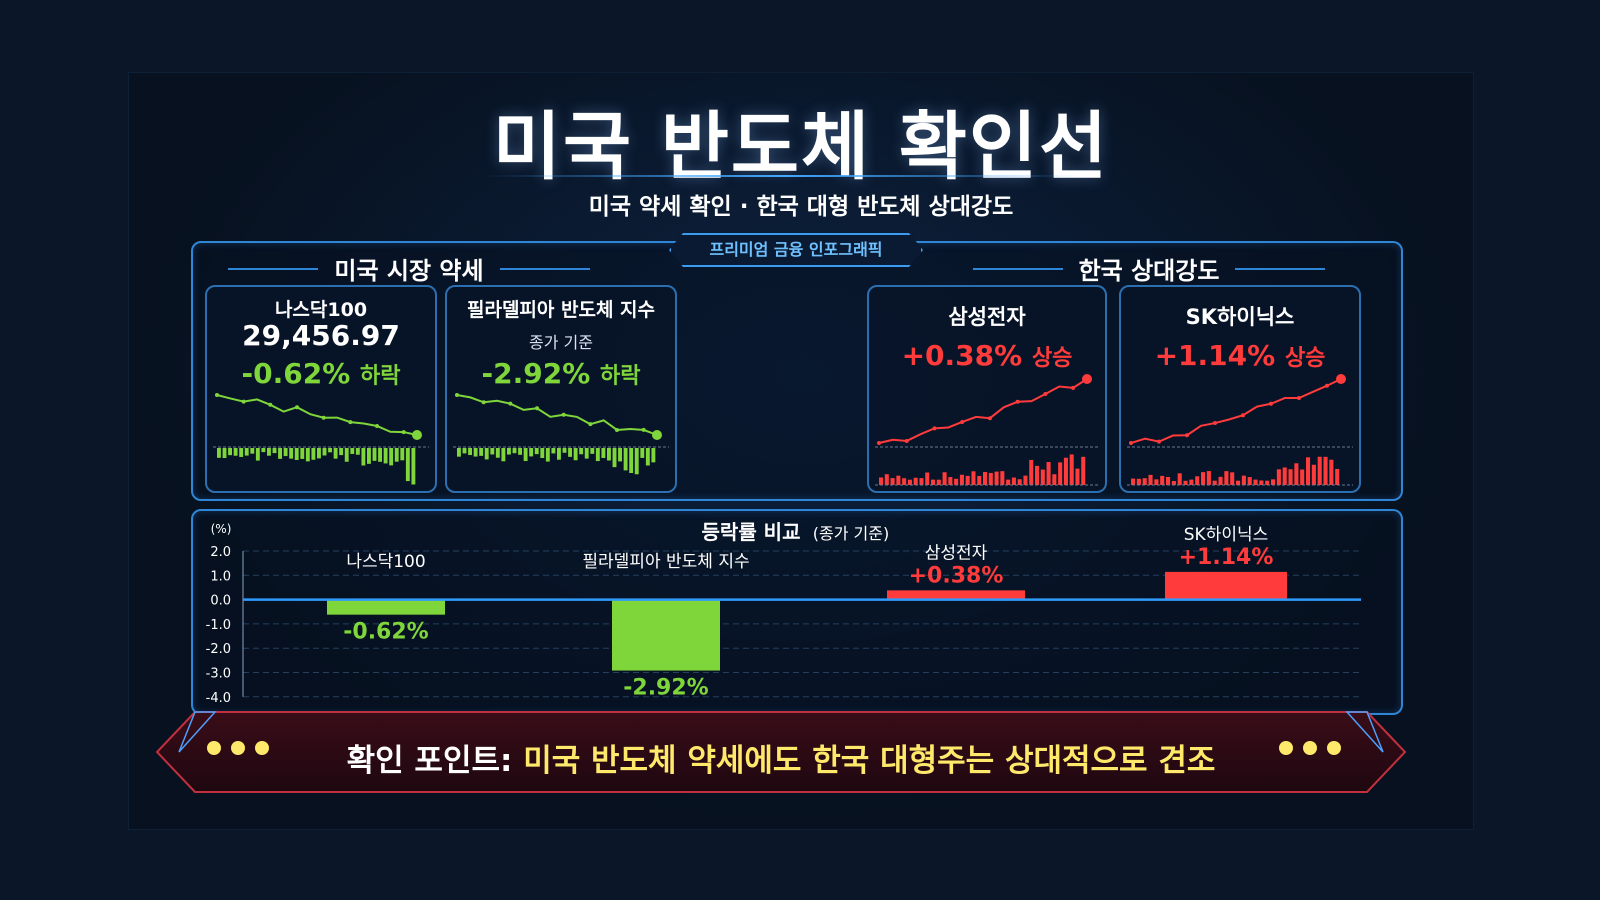 The width and height of the screenshot is (1600, 900). Describe the element at coordinates (221, 529) in the screenshot. I see `y-axis-unit: (%)` at that location.